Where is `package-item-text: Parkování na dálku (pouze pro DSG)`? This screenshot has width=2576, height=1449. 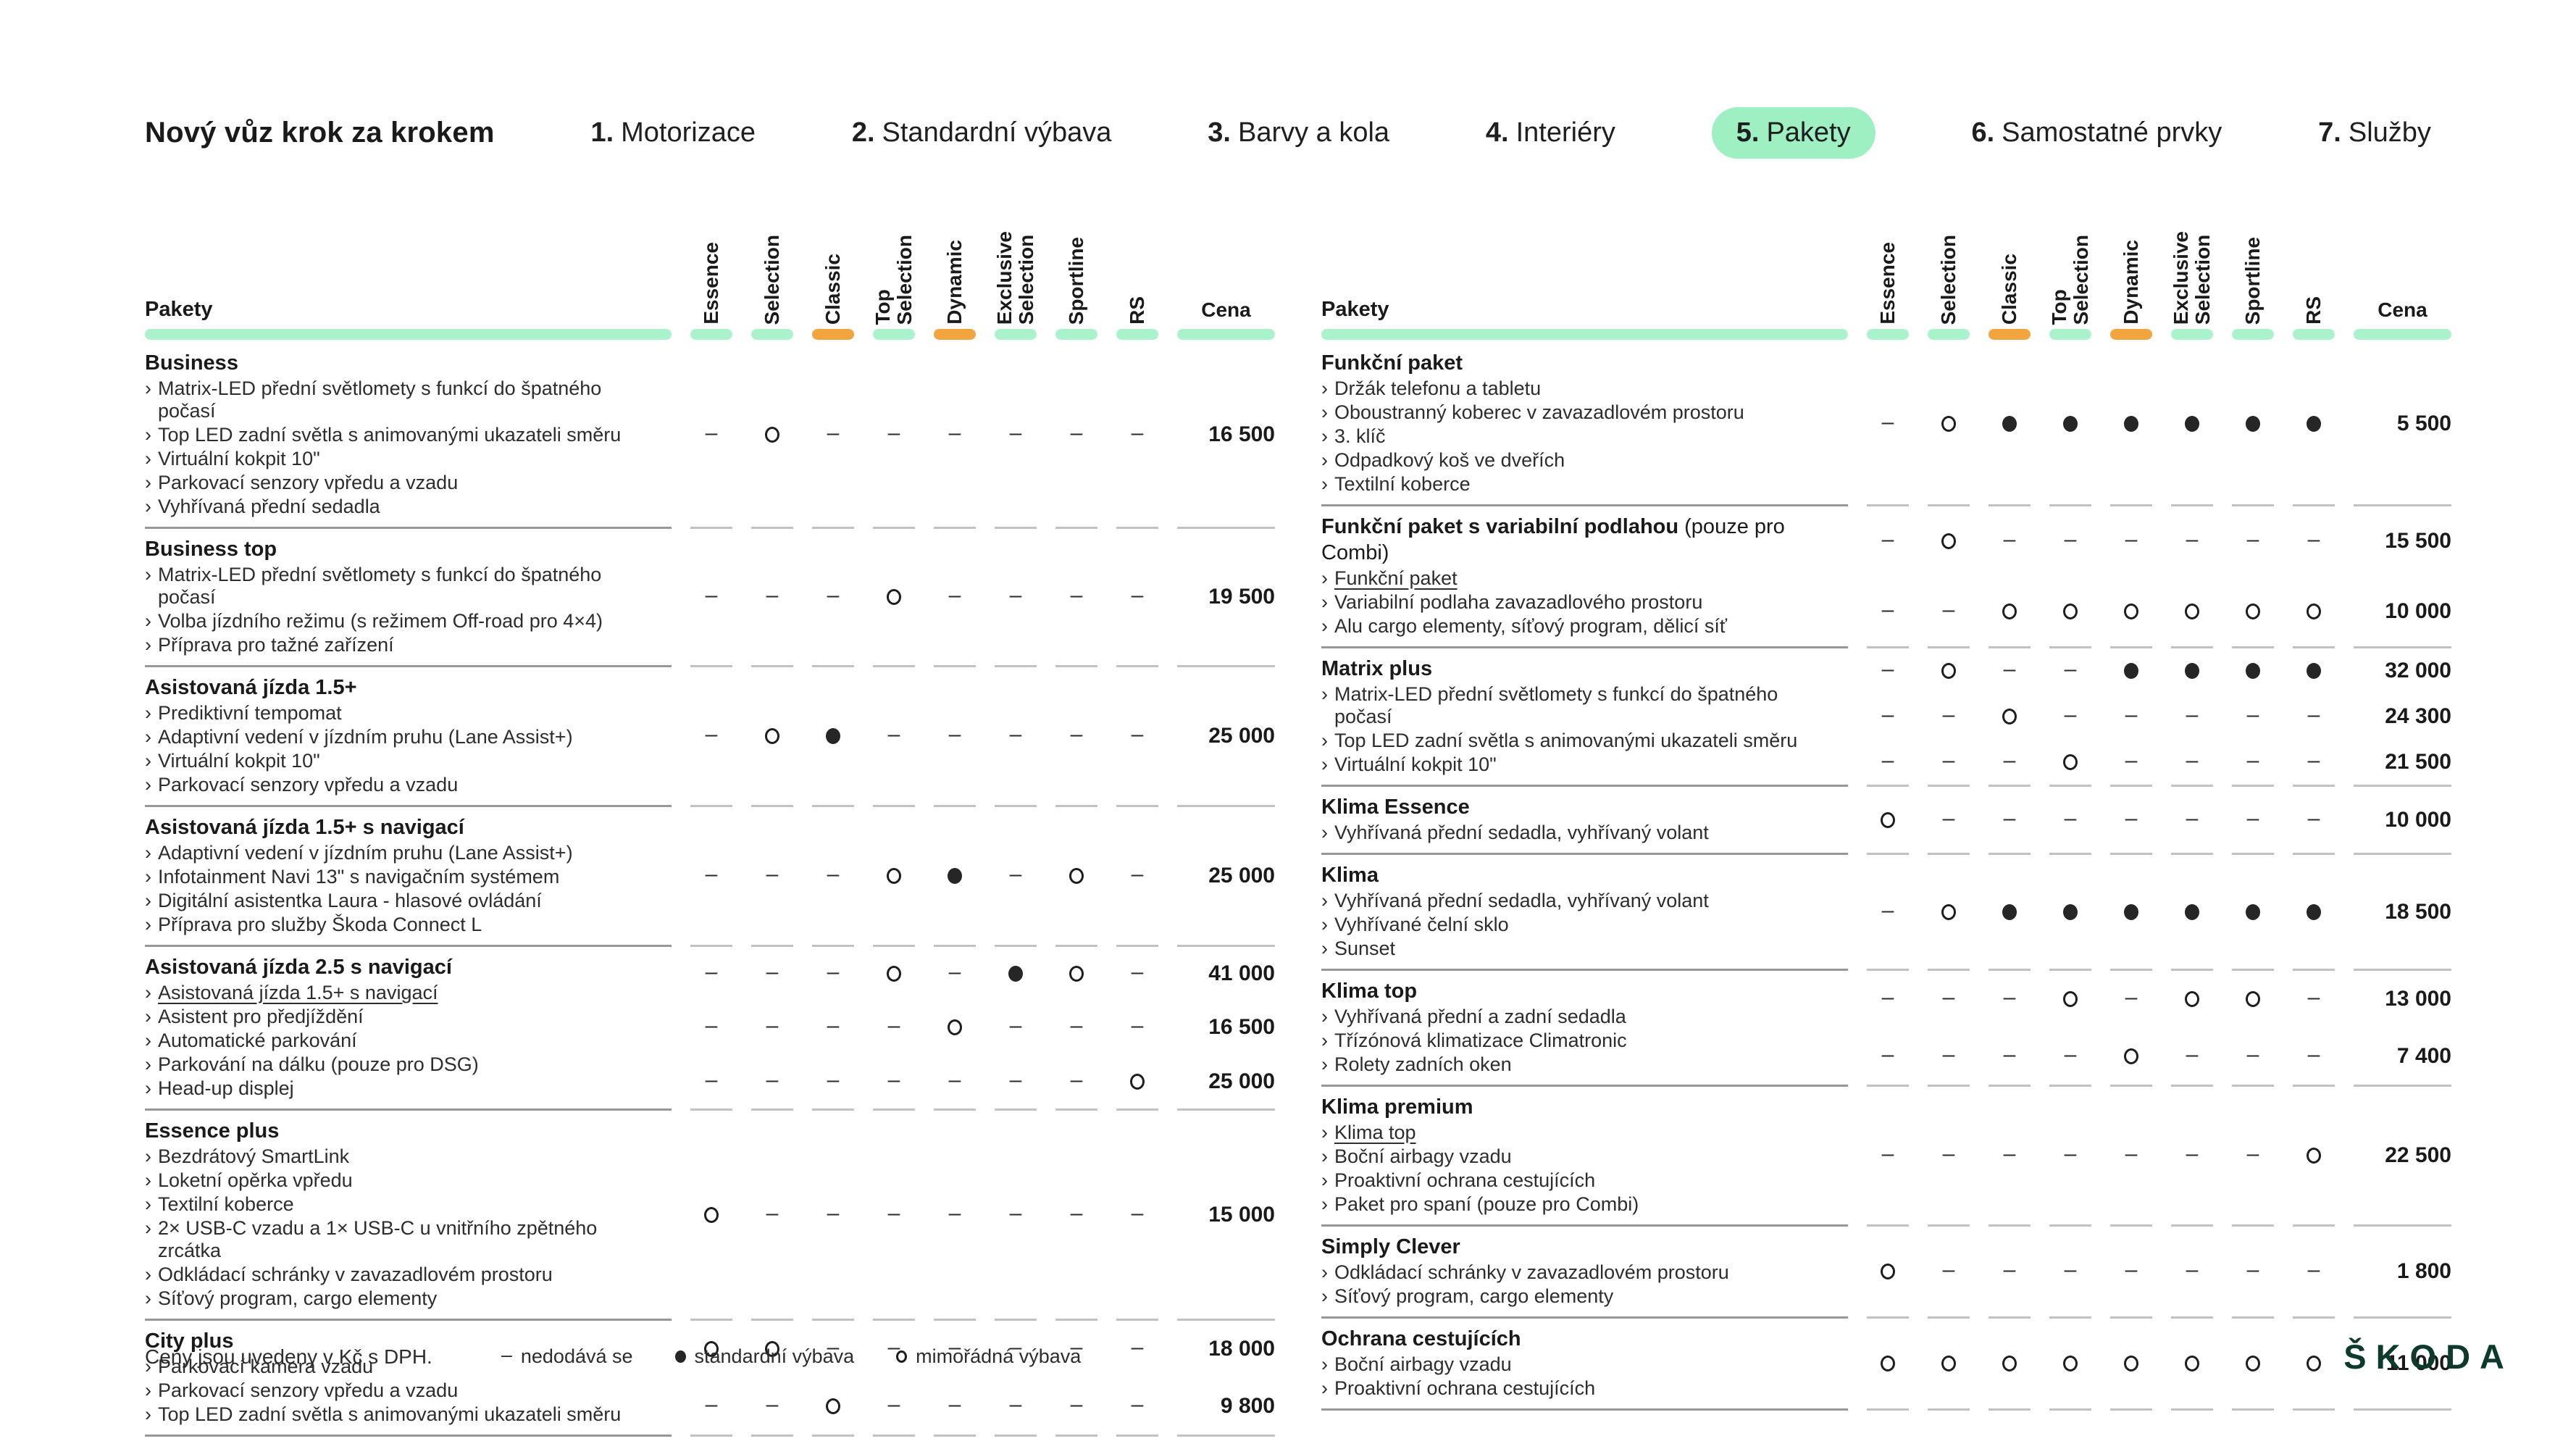 package-item-text: Parkování na dálku (pouze pro DSG) is located at coordinates (318, 1064).